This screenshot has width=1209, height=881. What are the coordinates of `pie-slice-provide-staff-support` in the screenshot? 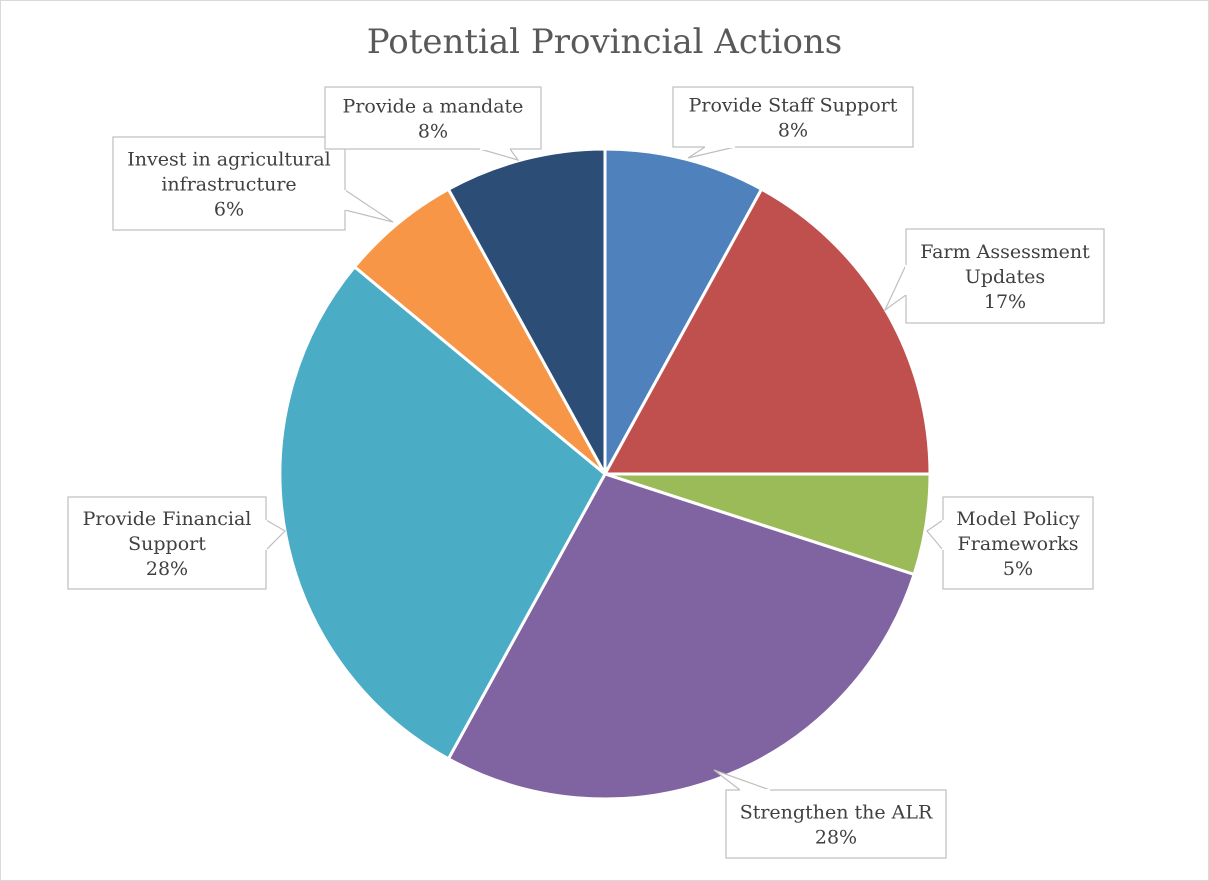 It's located at (683, 311).